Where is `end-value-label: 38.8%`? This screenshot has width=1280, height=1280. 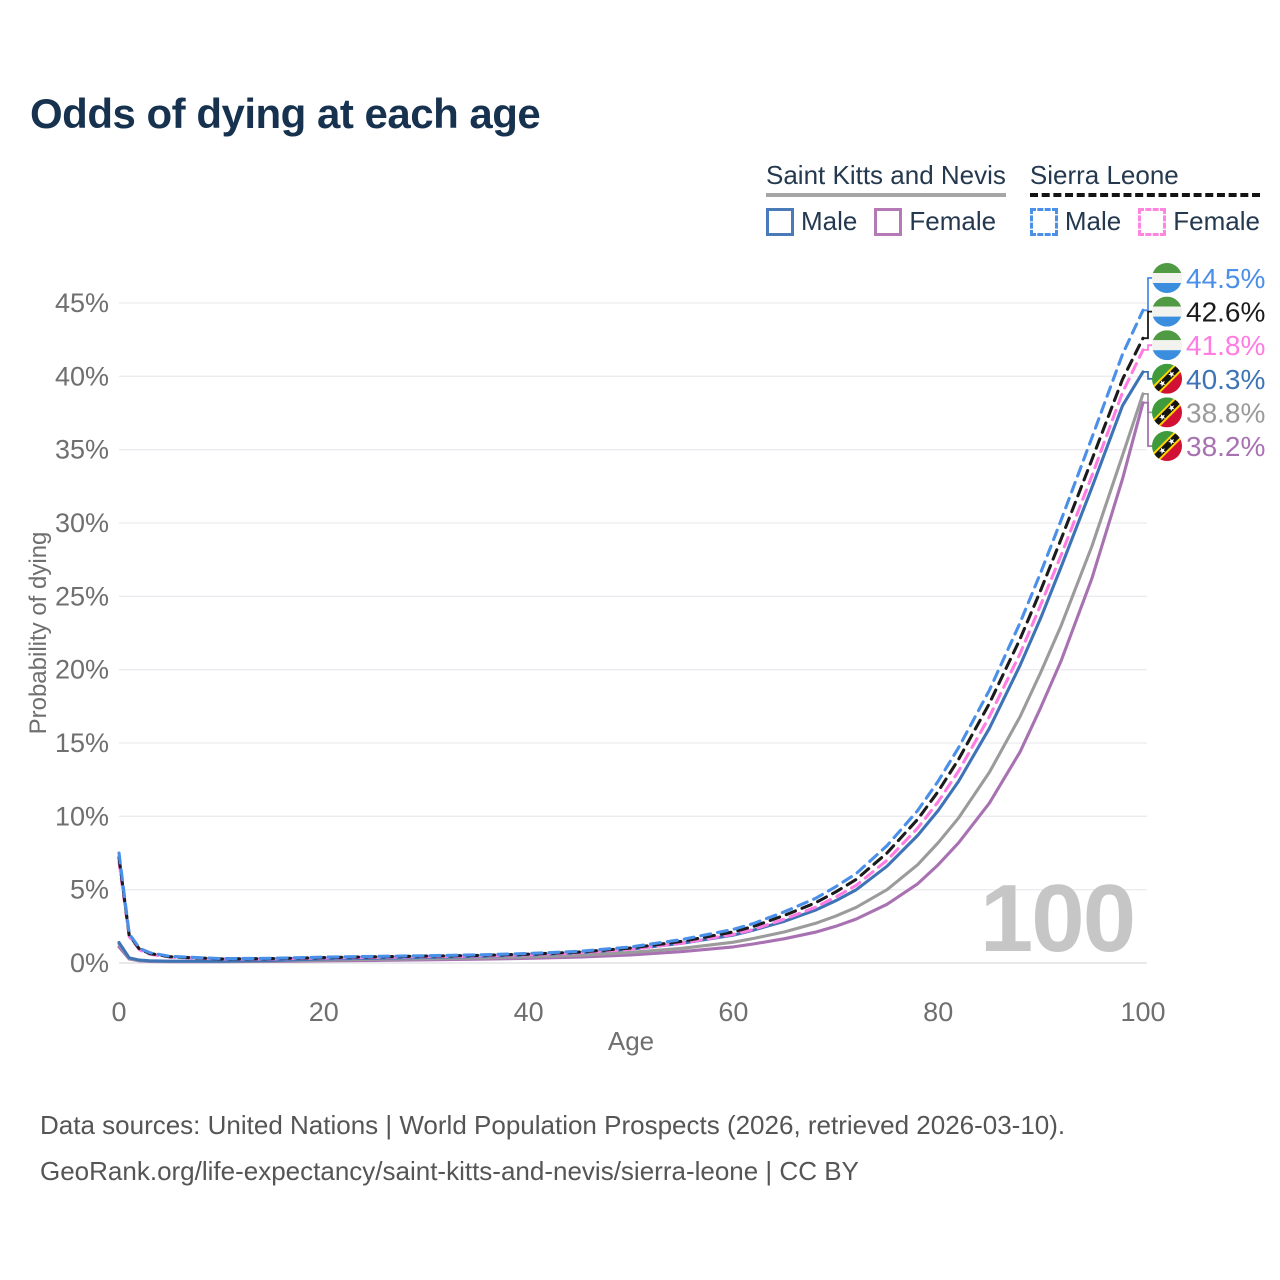
end-value-label: 38.8% is located at coordinates (1225, 412).